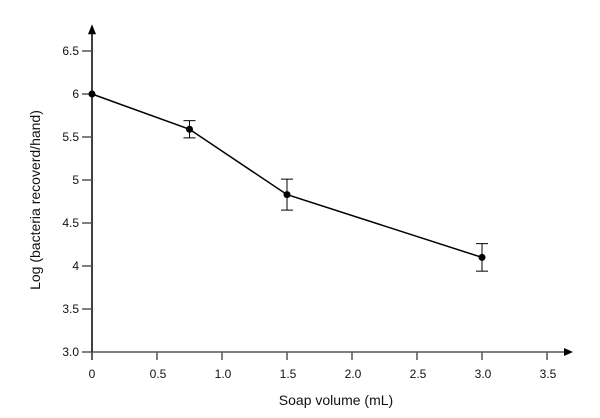 This screenshot has width=600, height=418. I want to click on x-tick-label: 0, so click(92, 374).